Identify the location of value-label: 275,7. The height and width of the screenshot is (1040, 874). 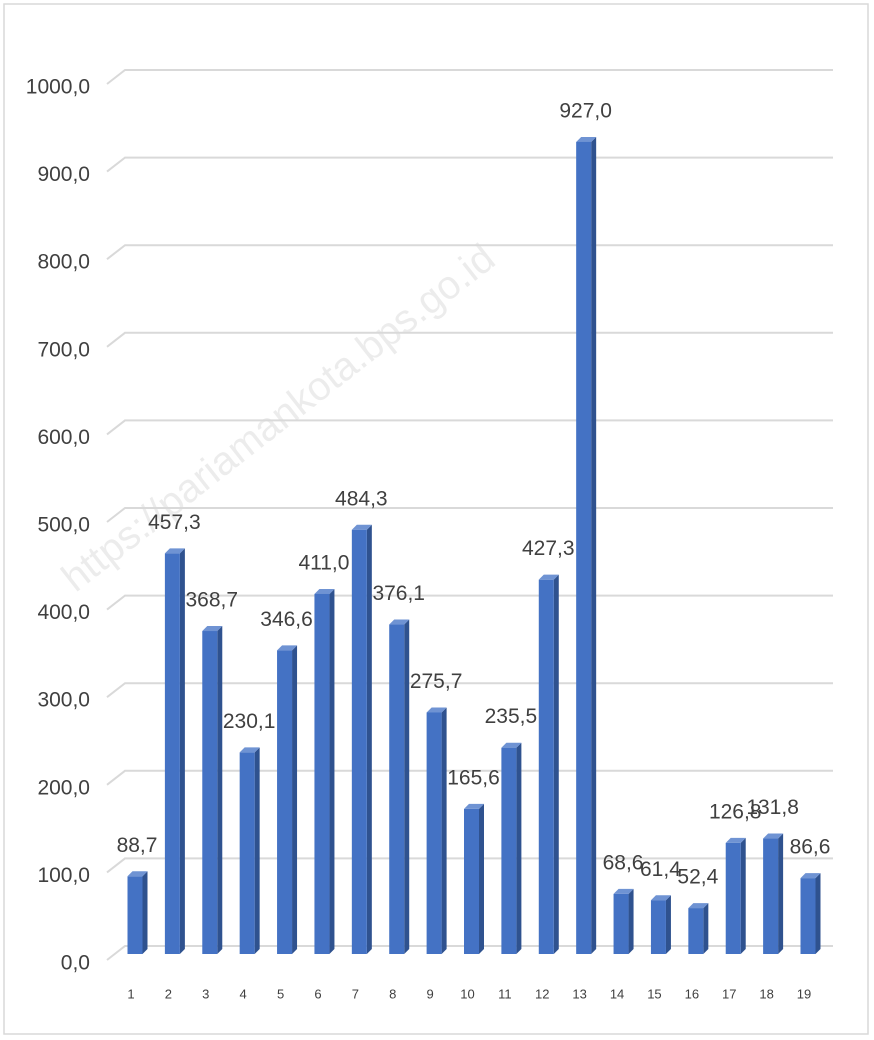
(436, 681).